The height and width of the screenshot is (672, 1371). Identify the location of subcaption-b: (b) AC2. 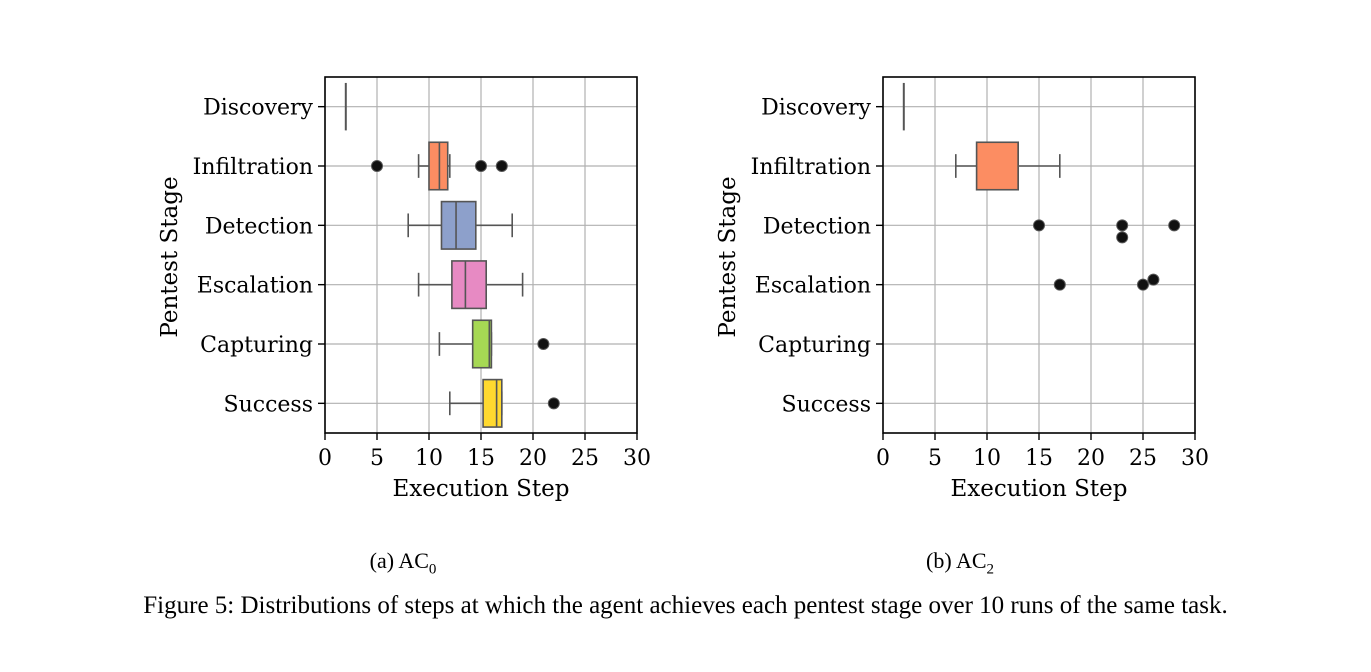
(960, 563).